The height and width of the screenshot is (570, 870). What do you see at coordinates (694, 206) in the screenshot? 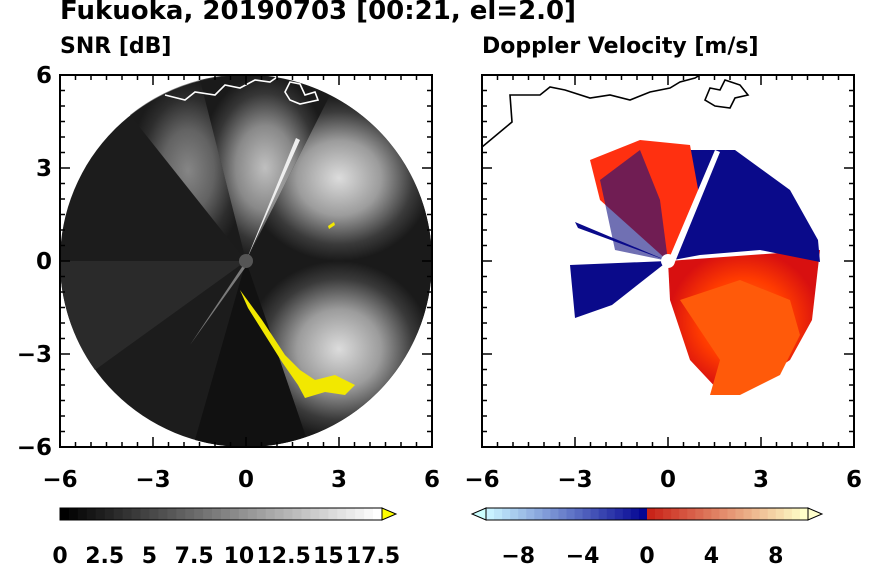
I see `velocity-gap` at bounding box center [694, 206].